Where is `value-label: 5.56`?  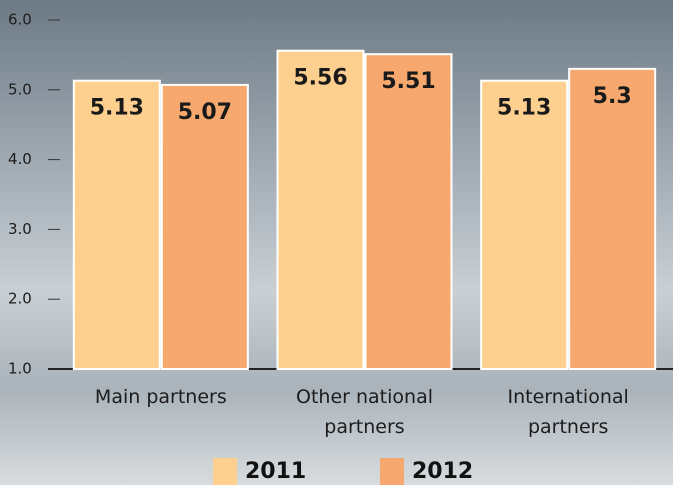
value-label: 5.56 is located at coordinates (320, 78).